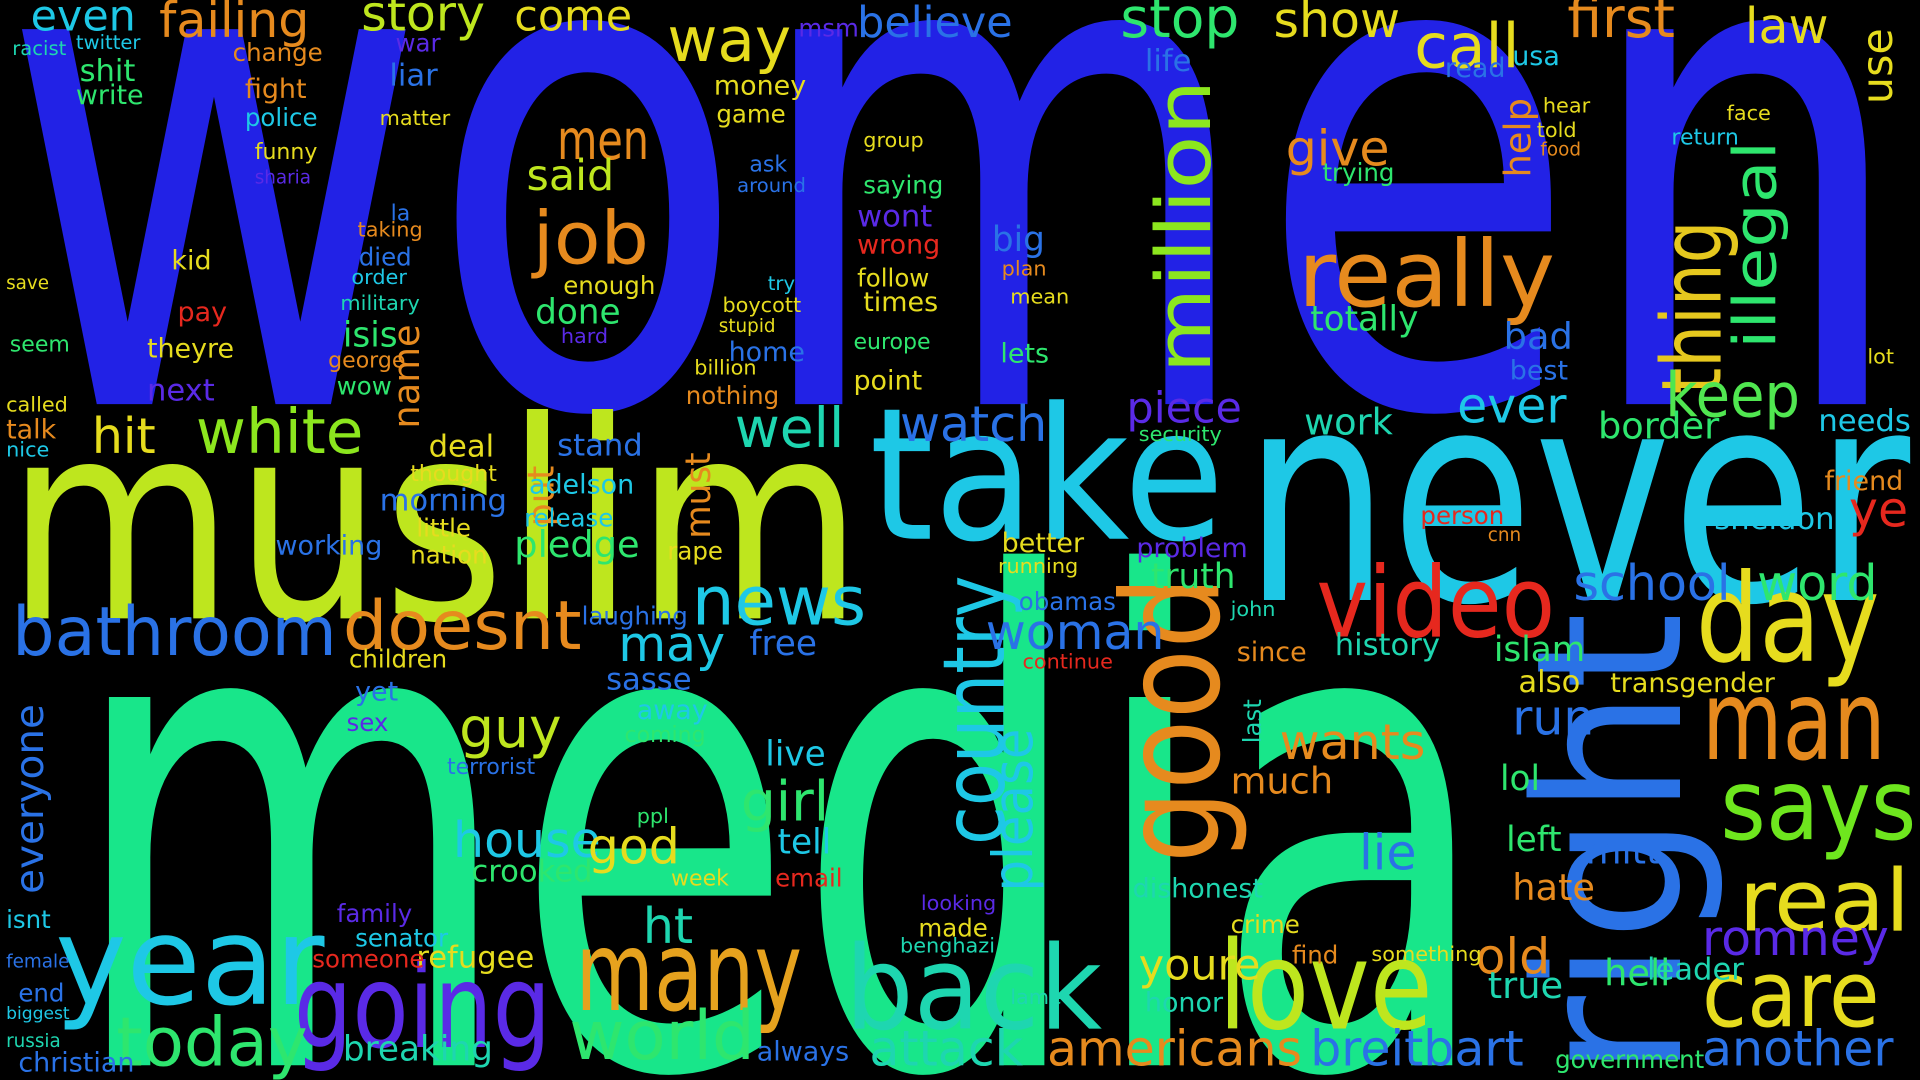 The image size is (1920, 1080). Describe the element at coordinates (1513, 956) in the screenshot. I see `word: old` at that location.